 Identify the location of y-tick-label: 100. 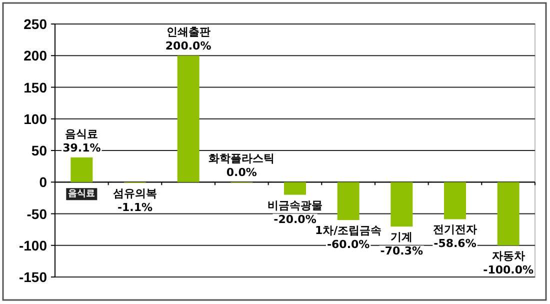
(36, 118).